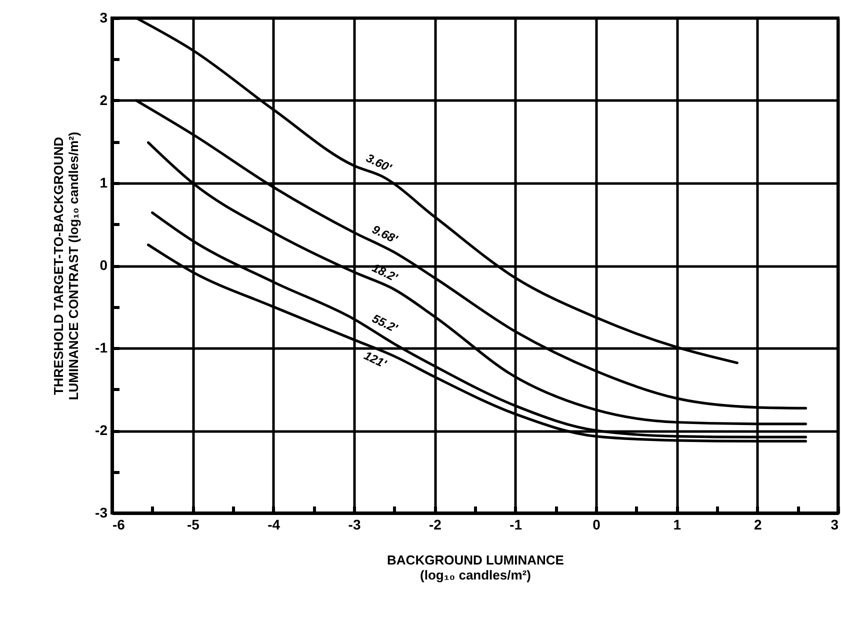 Image resolution: width=841 pixels, height=638 pixels. What do you see at coordinates (101, 348) in the screenshot?
I see `y-tick-label: -1` at bounding box center [101, 348].